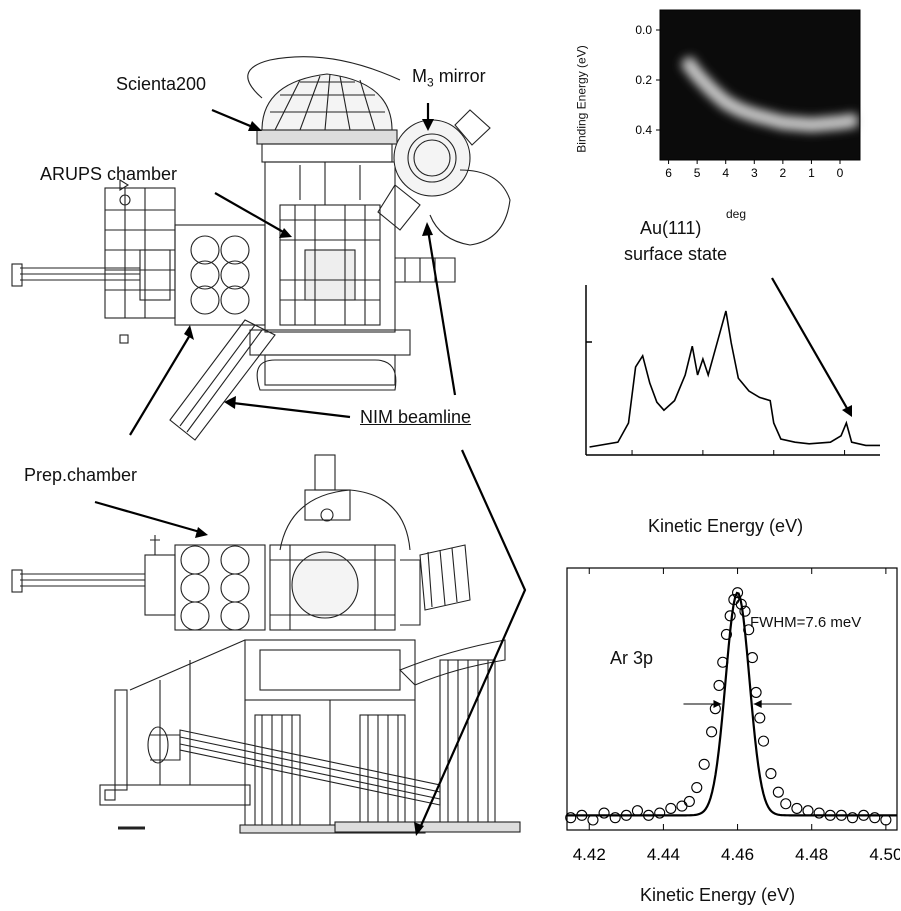 The image size is (901, 911). What do you see at coordinates (718, 895) in the screenshot?
I see `ar3p-xlabel: Kinetic Energy (eV)` at bounding box center [718, 895].